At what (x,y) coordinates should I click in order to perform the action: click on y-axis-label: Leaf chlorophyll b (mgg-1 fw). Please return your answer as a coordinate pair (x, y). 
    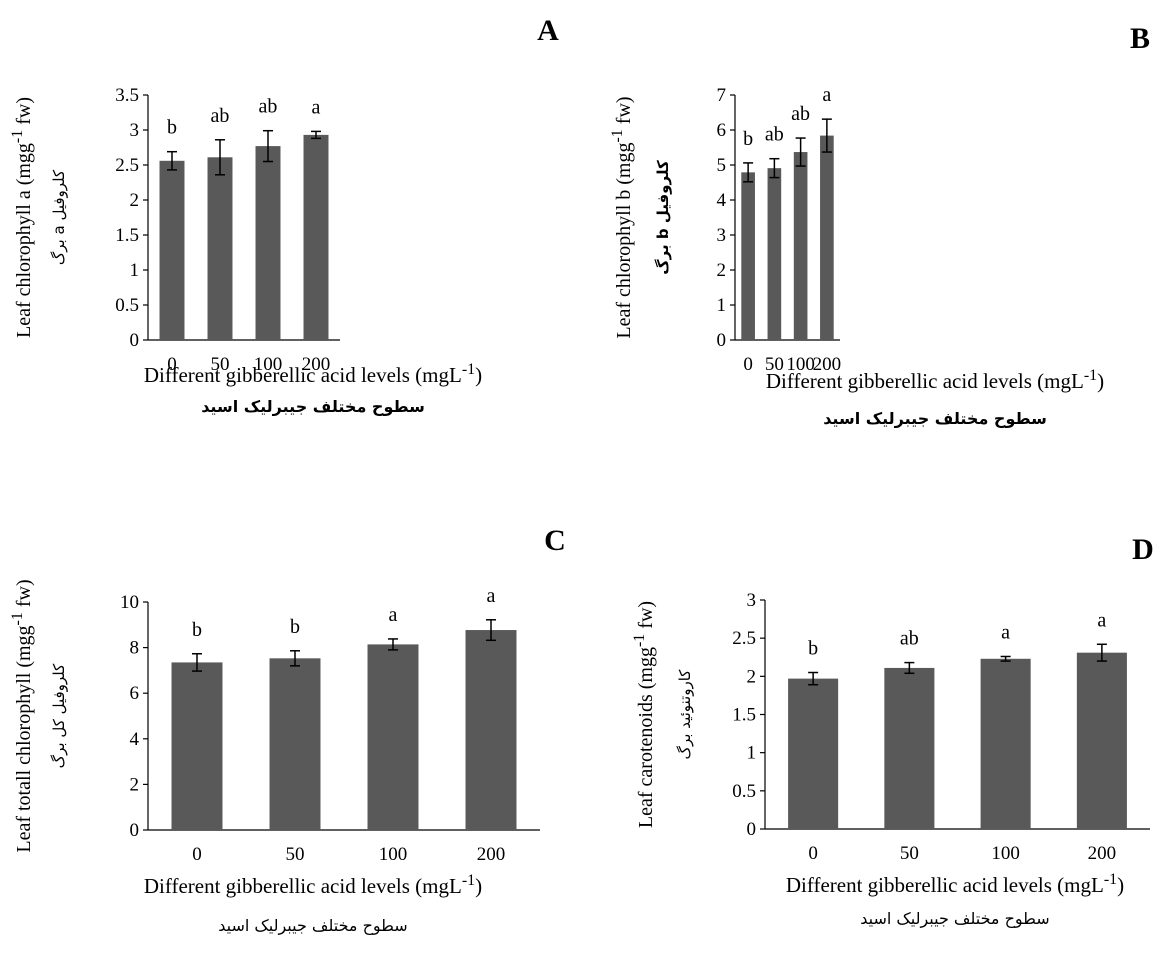
    Looking at the image, I should click on (622, 217).